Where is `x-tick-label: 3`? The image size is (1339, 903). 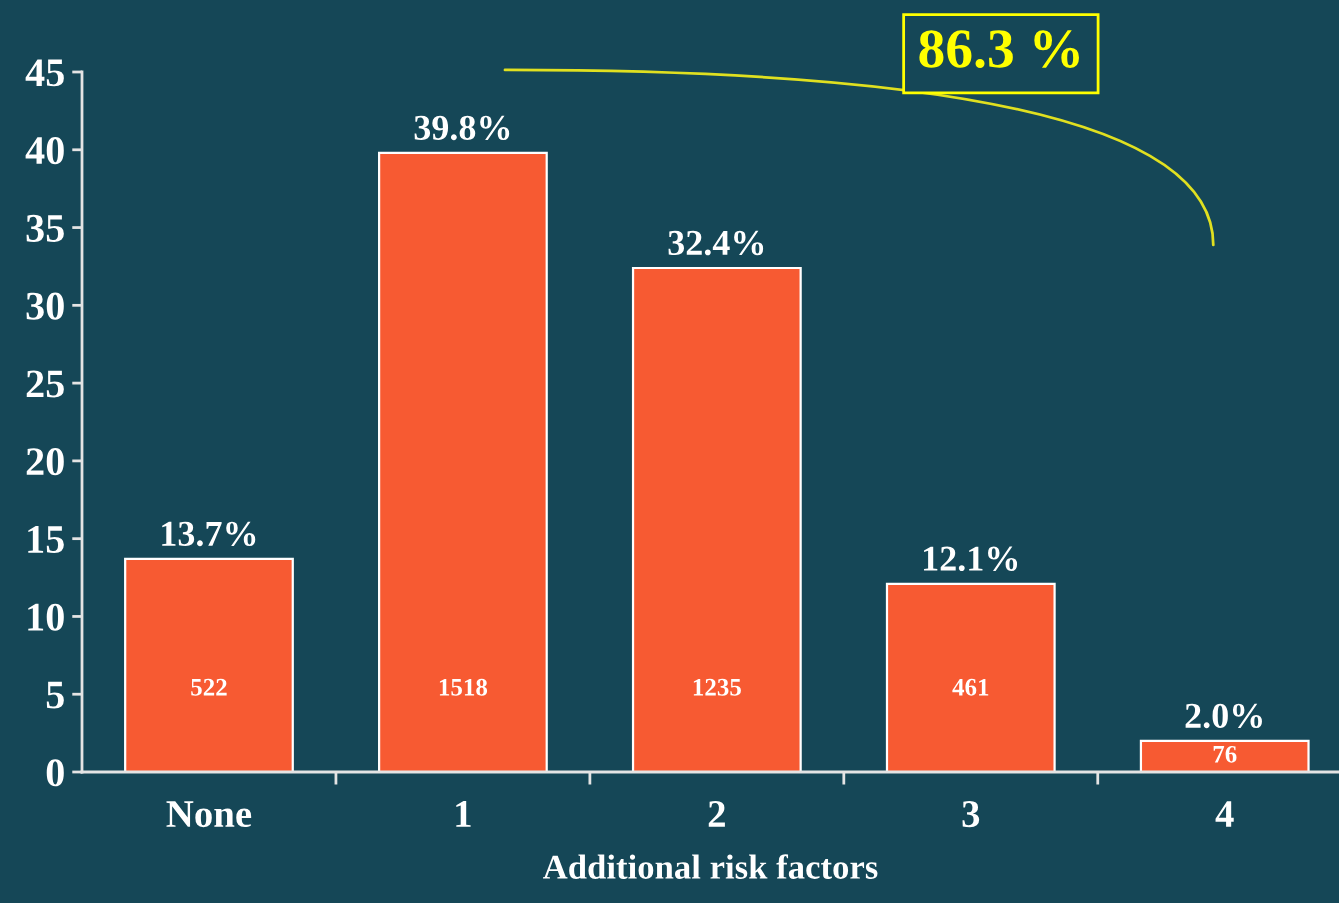 x-tick-label: 3 is located at coordinates (971, 814).